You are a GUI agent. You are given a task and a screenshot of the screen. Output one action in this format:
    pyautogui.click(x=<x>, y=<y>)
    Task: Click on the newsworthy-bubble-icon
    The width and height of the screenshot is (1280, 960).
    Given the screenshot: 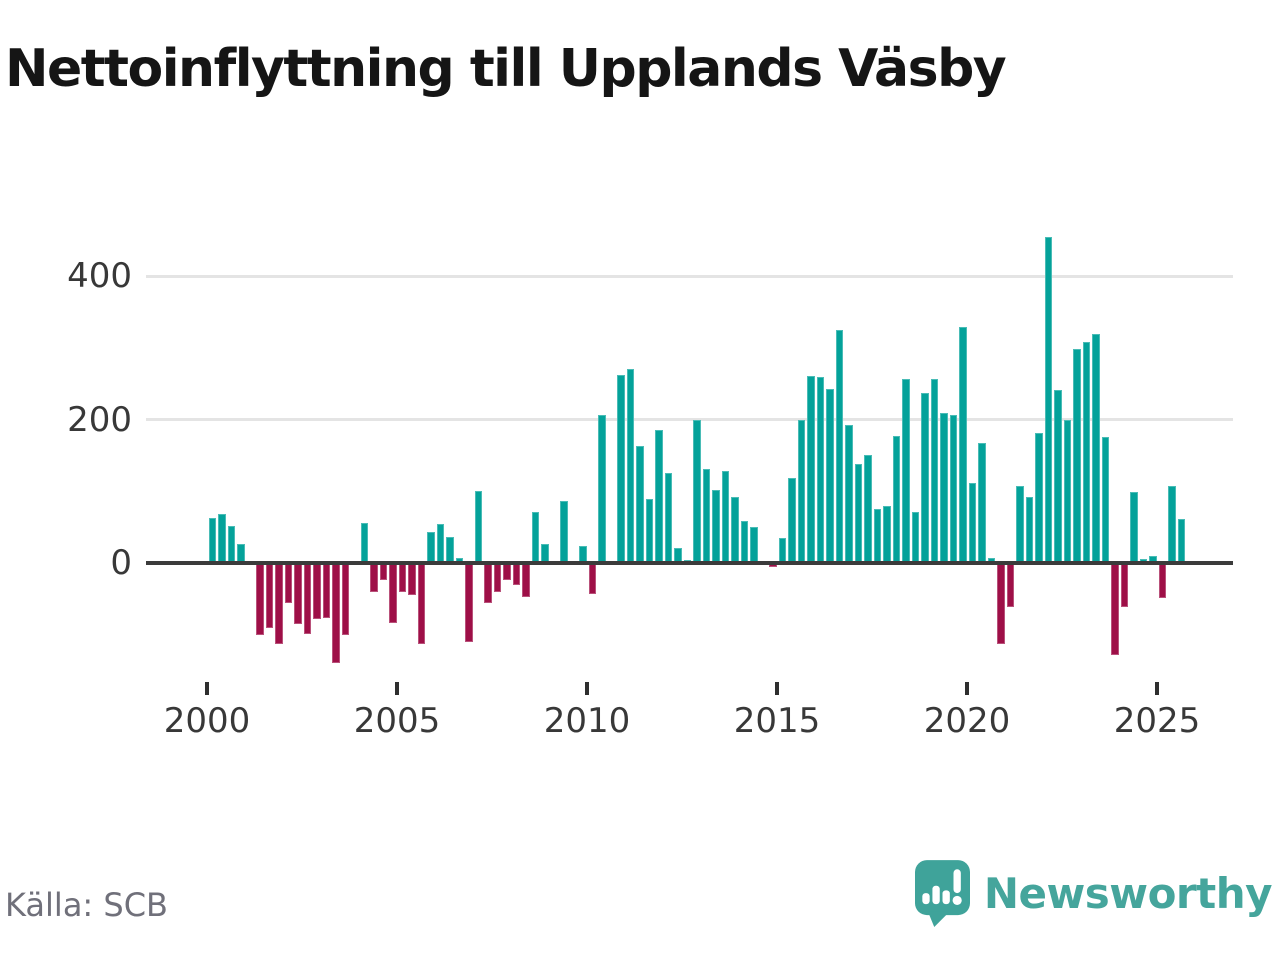 What is the action you would take?
    pyautogui.click(x=942, y=893)
    